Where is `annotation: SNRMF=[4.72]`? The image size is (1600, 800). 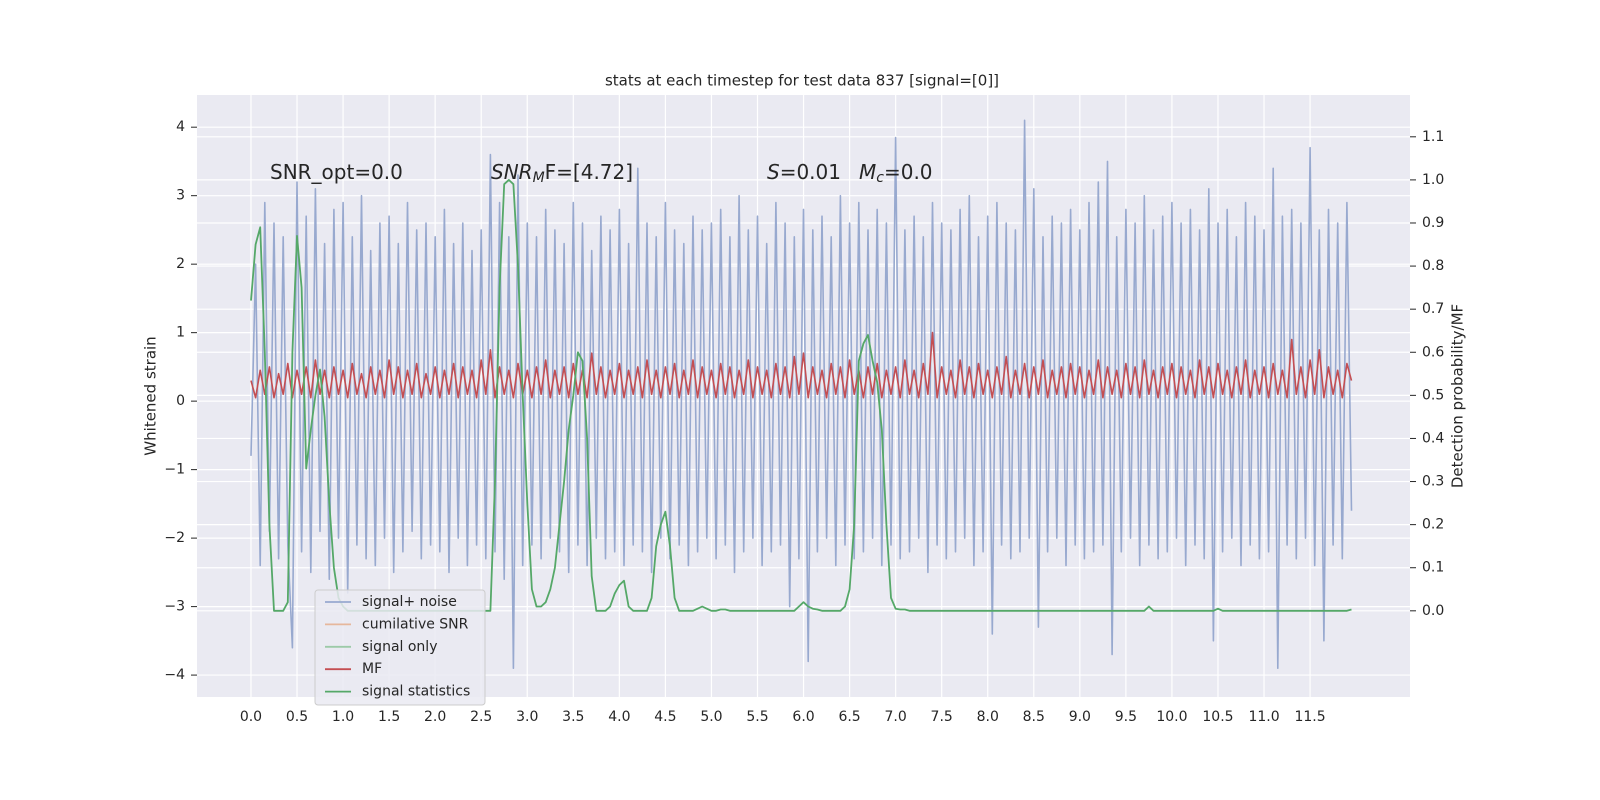 annotation: SNRMF=[4.72] is located at coordinates (562, 173).